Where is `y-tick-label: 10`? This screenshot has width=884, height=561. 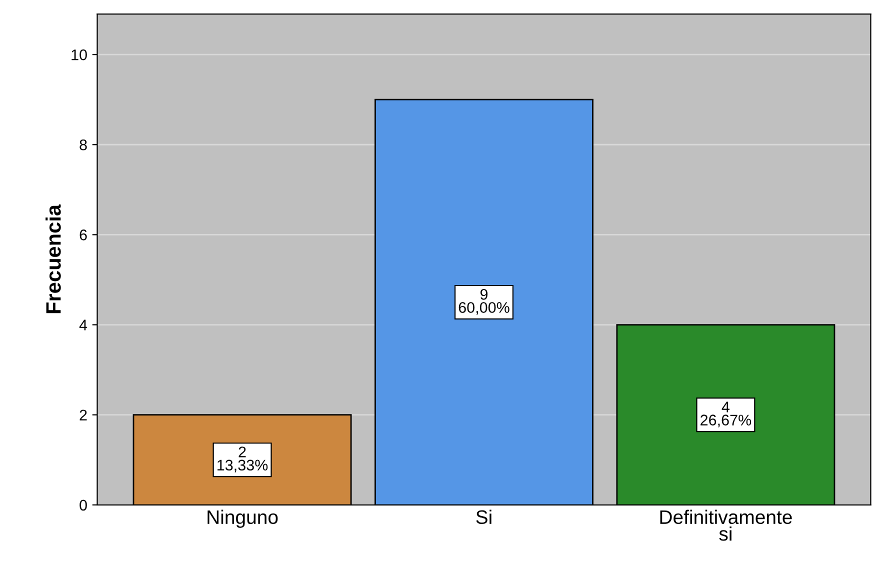 y-tick-label: 10 is located at coordinates (79, 54).